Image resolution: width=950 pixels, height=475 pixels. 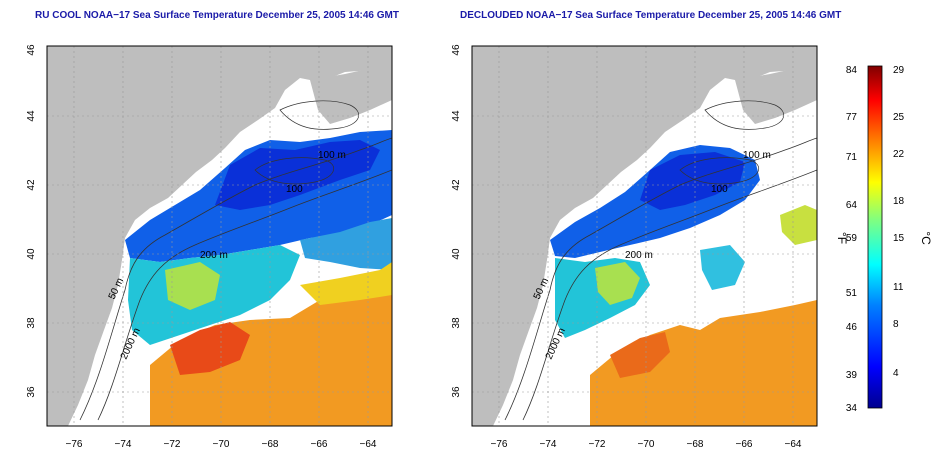 What do you see at coordinates (210, 348) in the screenshot?
I see `left-sst-hot` at bounding box center [210, 348].